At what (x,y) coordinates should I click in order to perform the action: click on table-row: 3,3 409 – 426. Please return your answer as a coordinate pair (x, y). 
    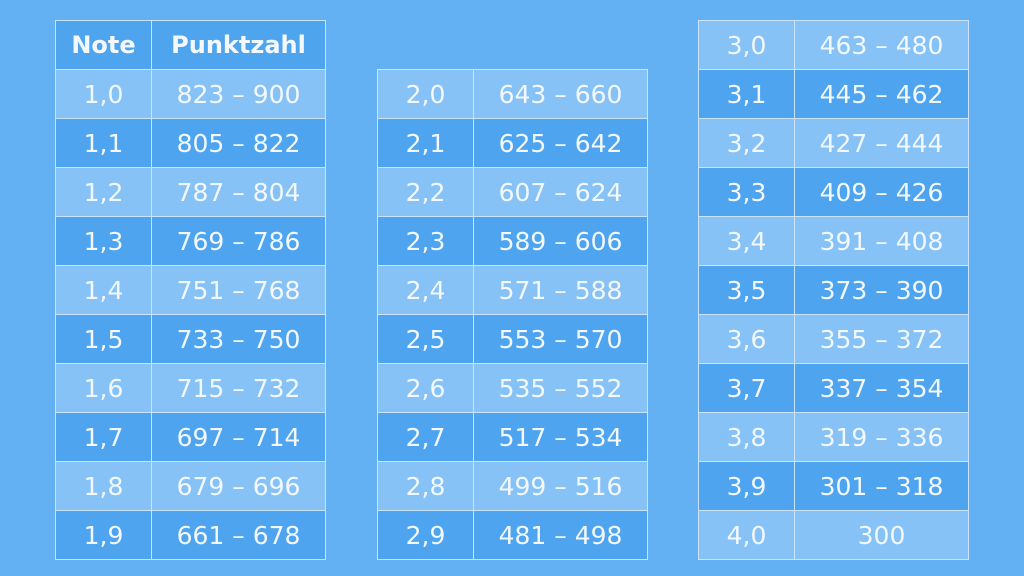
    Looking at the image, I should click on (833, 192).